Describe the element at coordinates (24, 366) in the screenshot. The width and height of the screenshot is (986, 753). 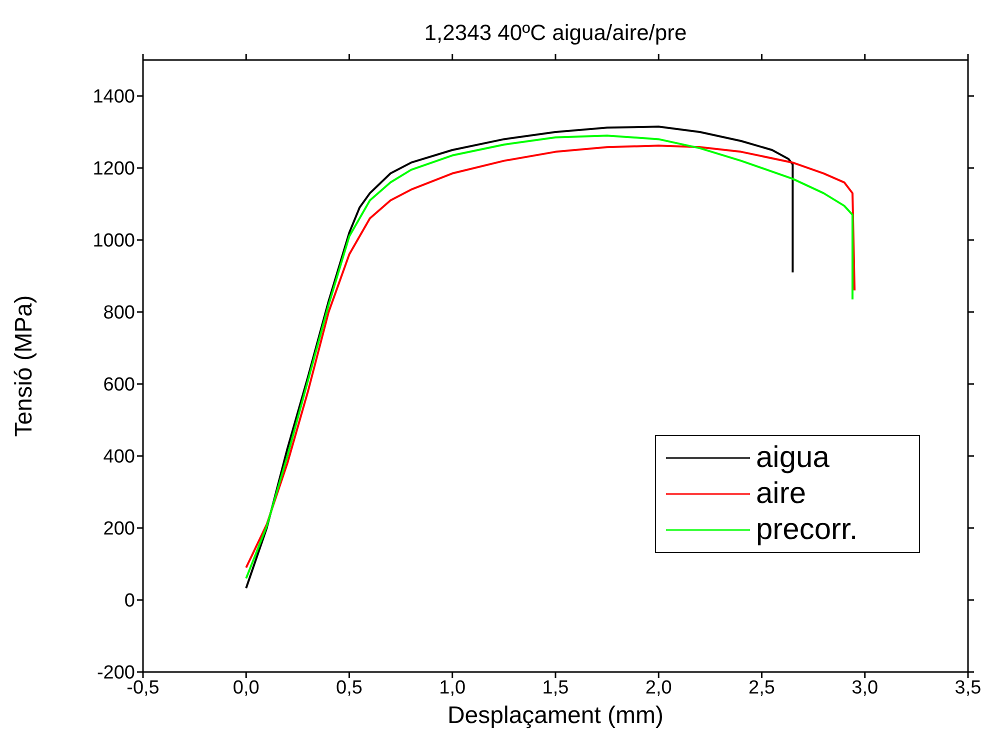
I see `y-axis-title: Tensió (MPa)` at that location.